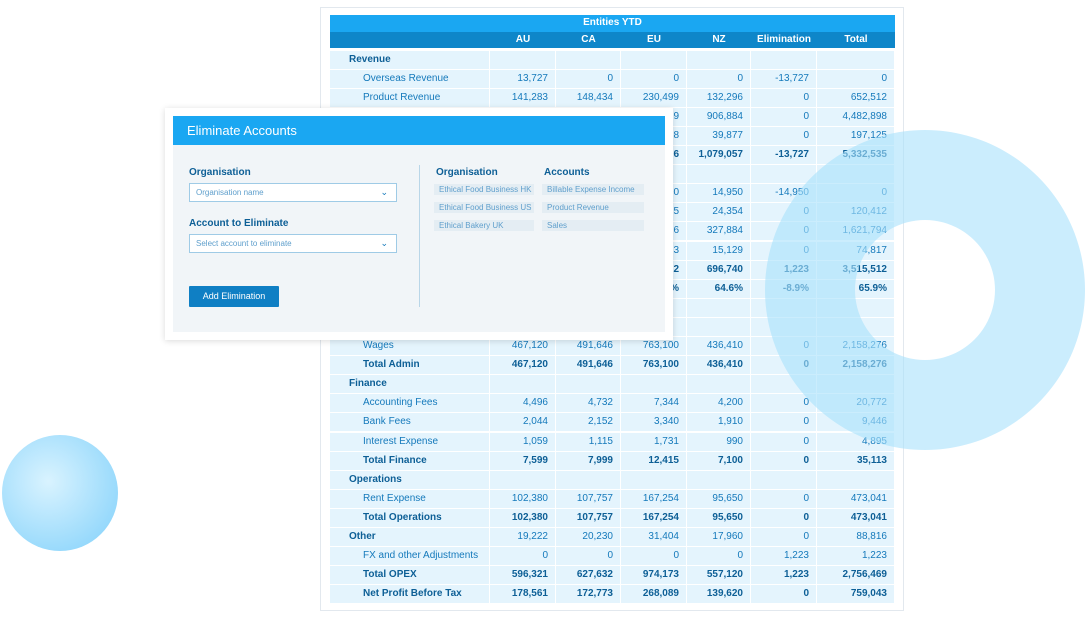 This screenshot has width=1085, height=622. I want to click on row-label: Total Operations, so click(410, 518).